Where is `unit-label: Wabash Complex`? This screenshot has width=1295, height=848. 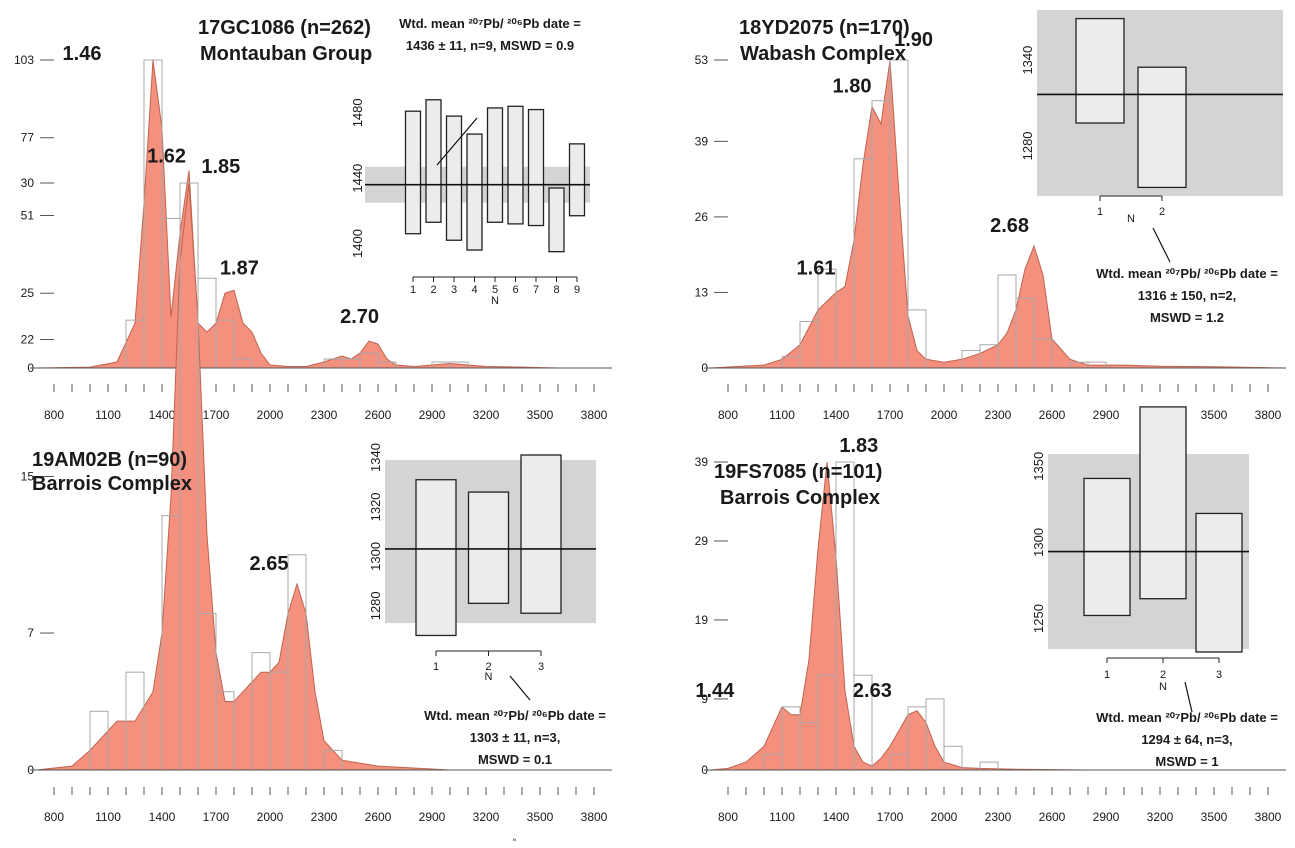
unit-label: Wabash Complex is located at coordinates (823, 54).